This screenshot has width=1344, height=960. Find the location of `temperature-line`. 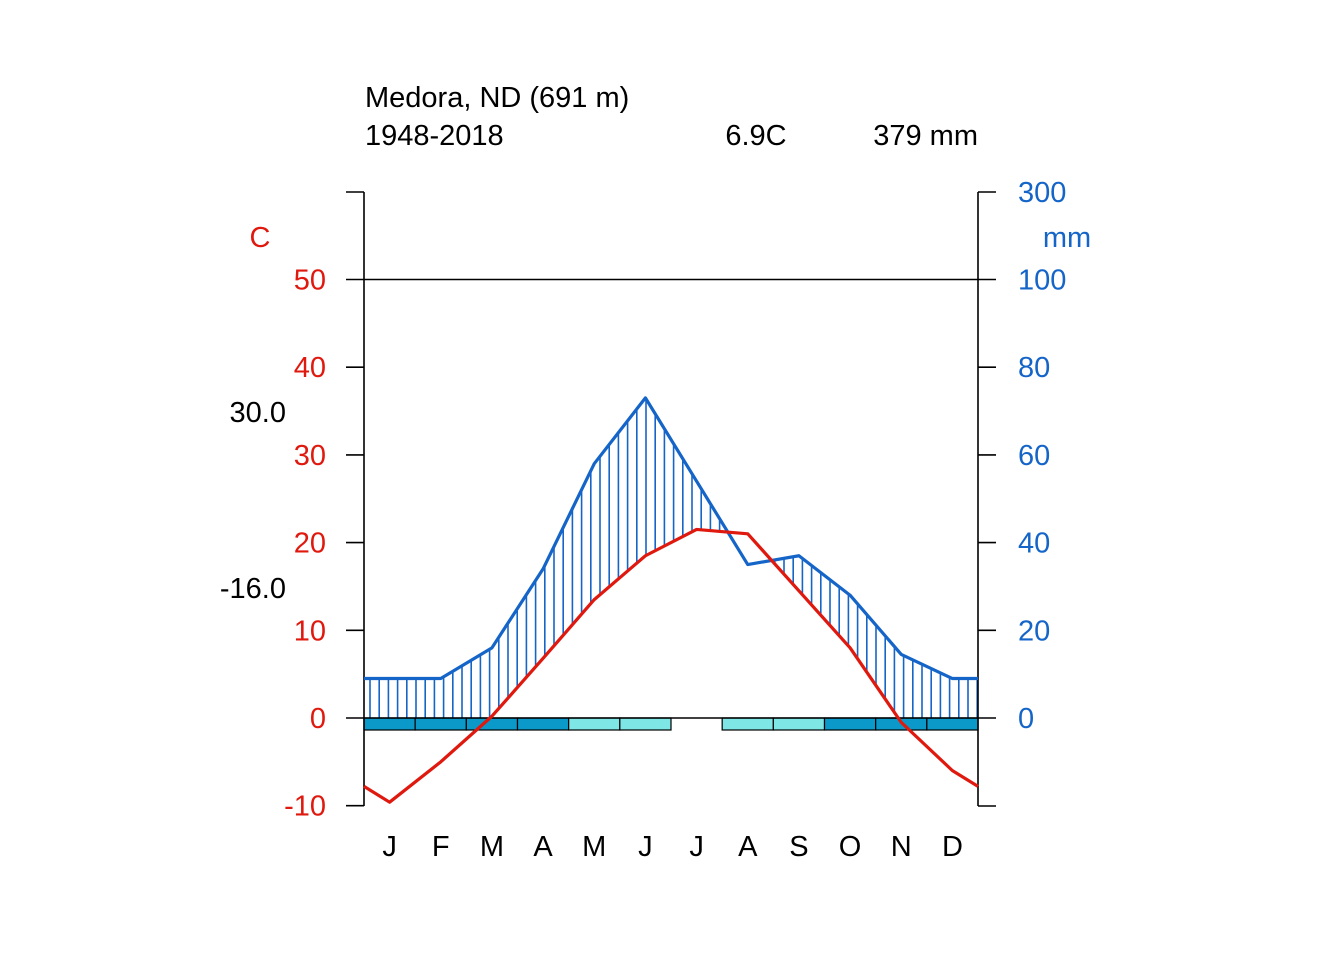

temperature-line is located at coordinates (671, 665).